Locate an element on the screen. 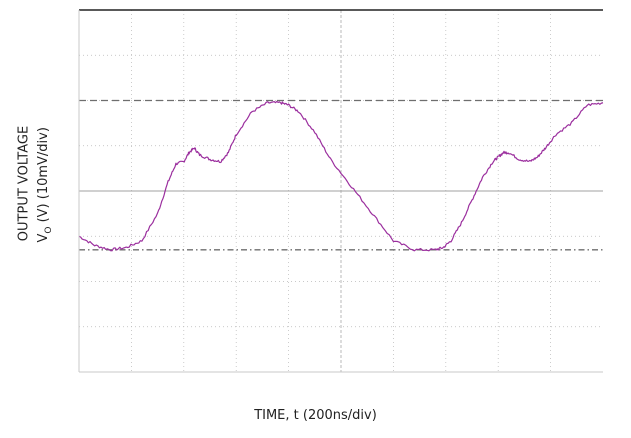 This screenshot has width=631, height=438. y-axis-label-line1: OUTPUT VOLTAGE is located at coordinates (24, 183).